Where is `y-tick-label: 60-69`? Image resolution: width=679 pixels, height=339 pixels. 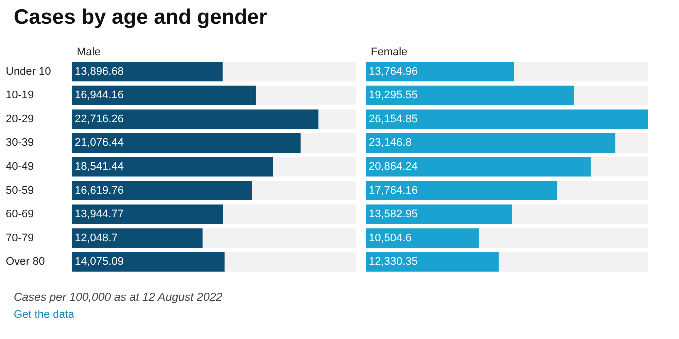 y-tick-label: 60-69 is located at coordinates (20, 214).